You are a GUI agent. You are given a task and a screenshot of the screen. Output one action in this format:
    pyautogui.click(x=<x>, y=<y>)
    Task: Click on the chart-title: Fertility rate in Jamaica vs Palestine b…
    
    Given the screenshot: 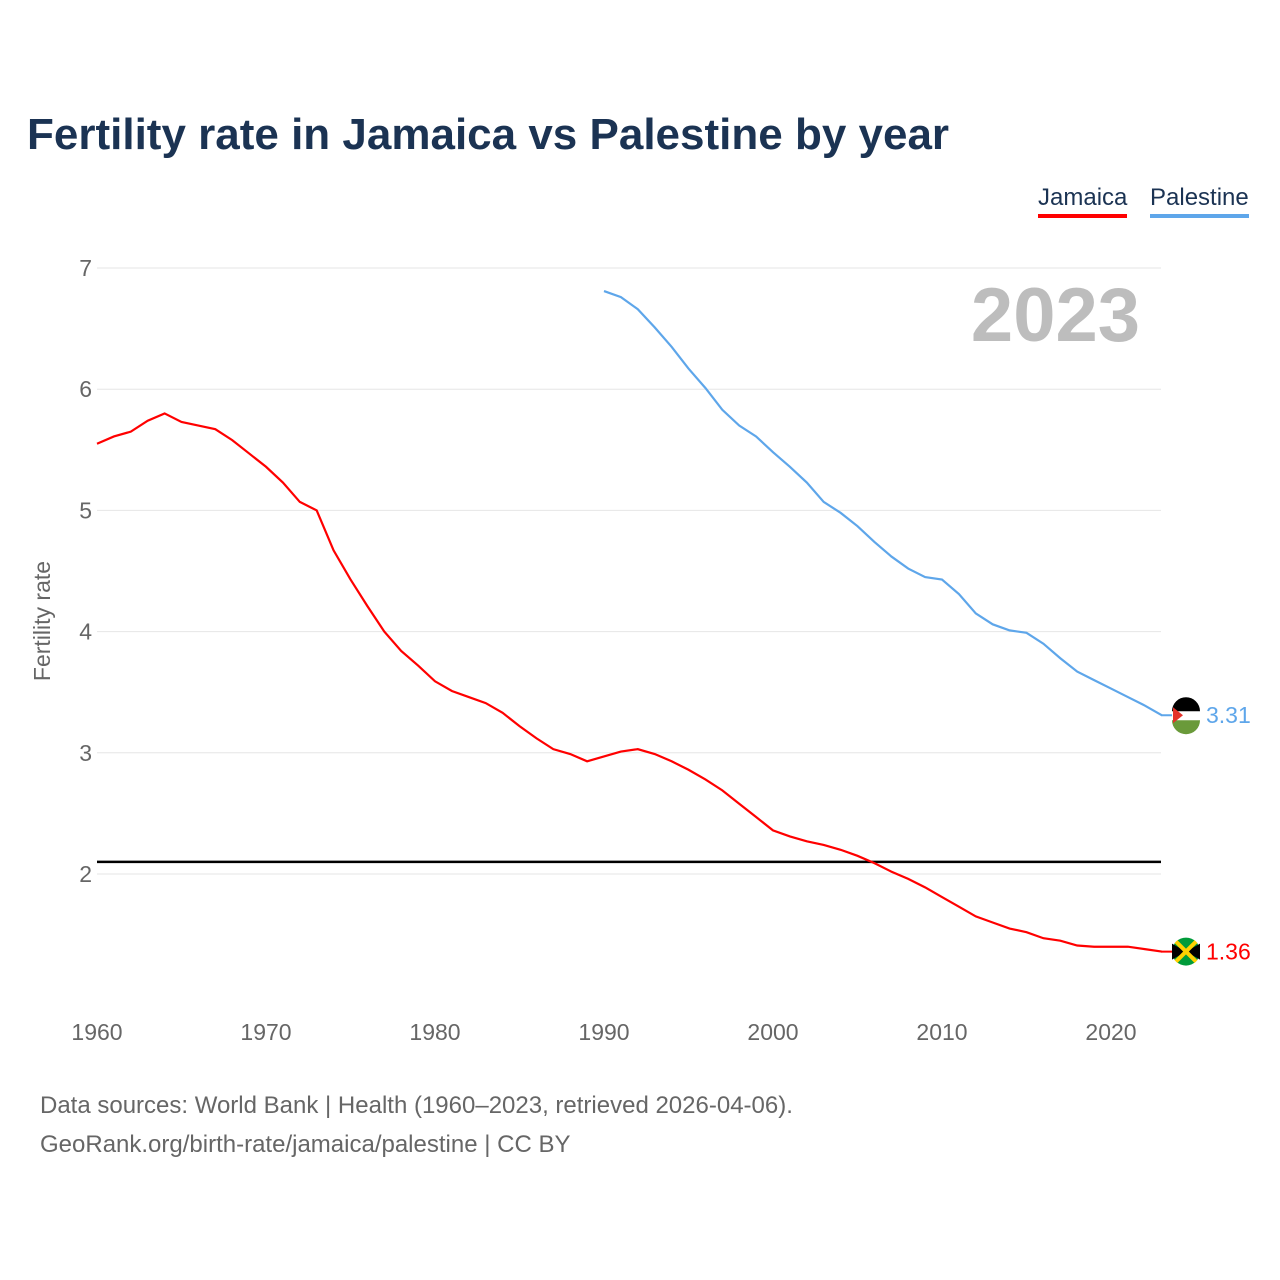 What is the action you would take?
    pyautogui.click(x=488, y=134)
    